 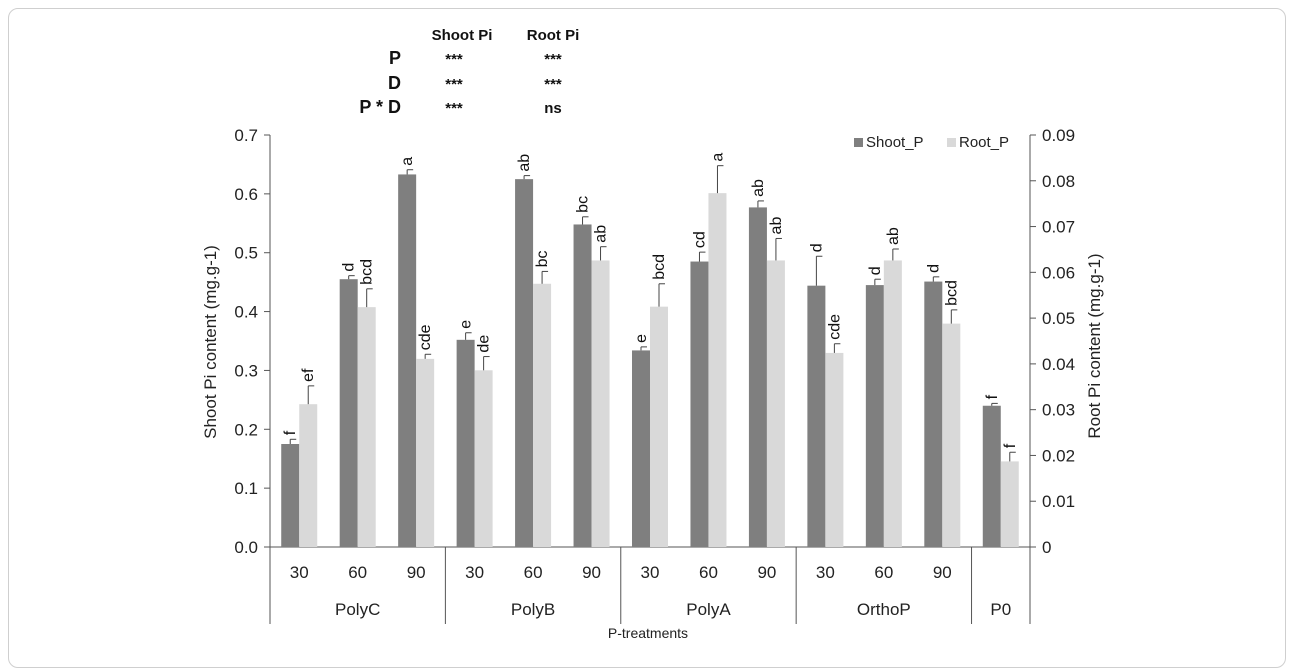 What do you see at coordinates (380, 107) in the screenshot?
I see `significance-factor-pd: P * D` at bounding box center [380, 107].